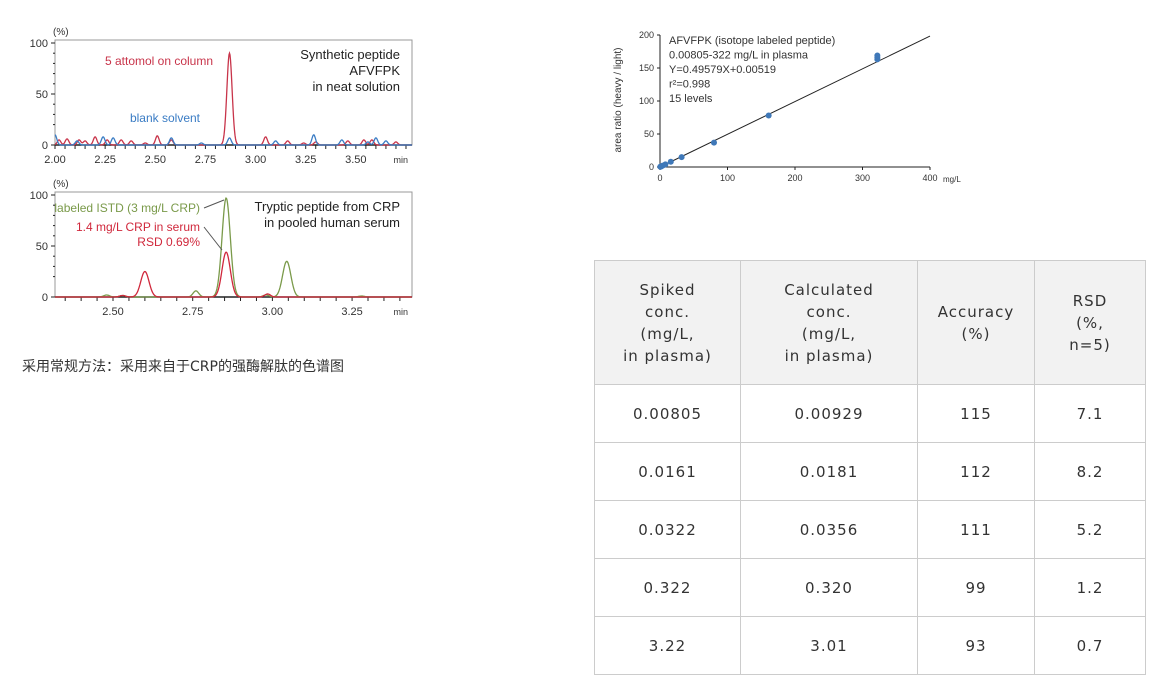  I want to click on table-cell: 5.2, so click(1090, 529).